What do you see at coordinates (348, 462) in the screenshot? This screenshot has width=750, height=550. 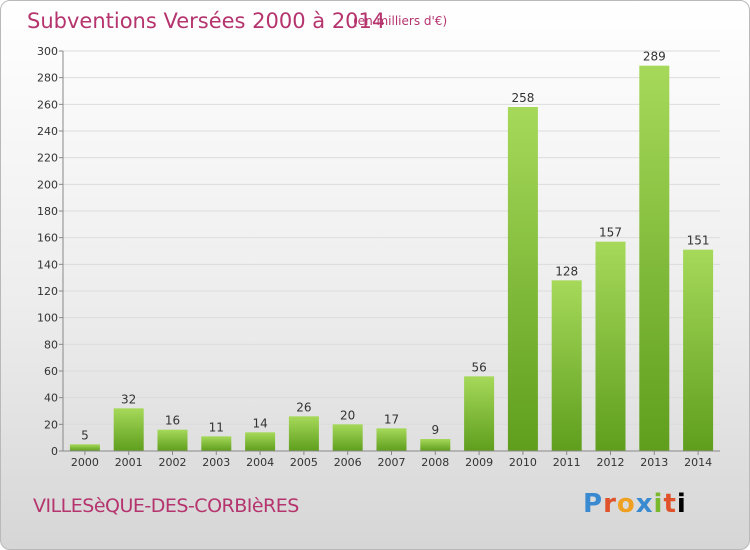 I see `x-tick-label: 2006` at bounding box center [348, 462].